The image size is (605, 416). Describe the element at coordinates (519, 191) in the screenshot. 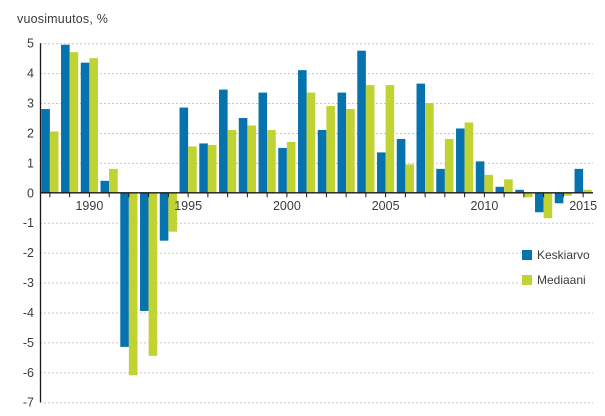

I see `bar-2012-keskiarvo` at that location.